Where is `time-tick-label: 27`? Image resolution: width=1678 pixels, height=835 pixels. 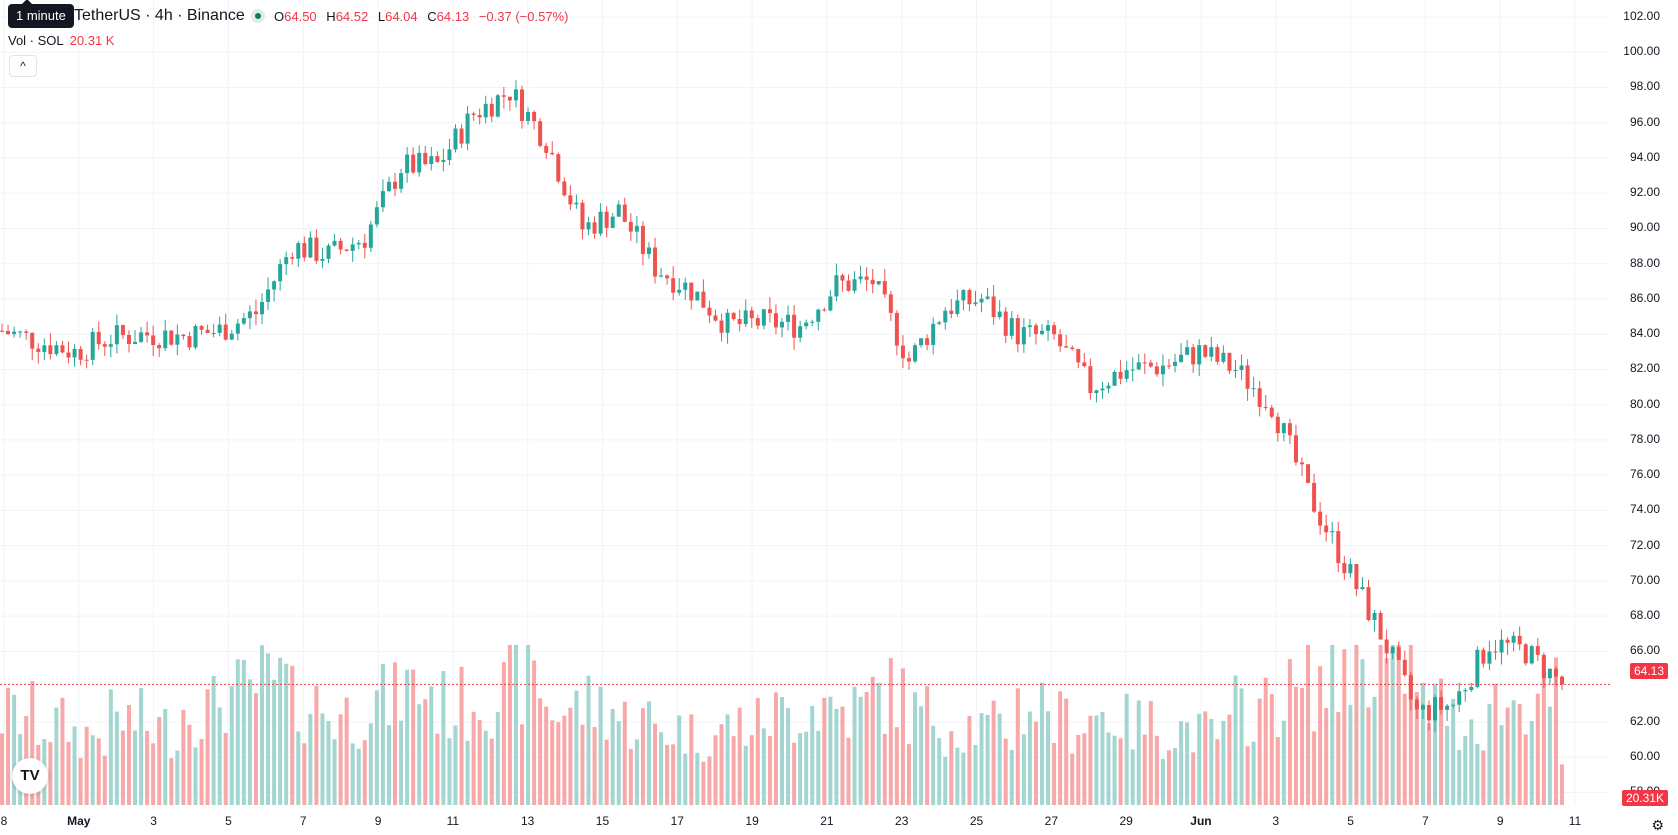 time-tick-label: 27 is located at coordinates (1051, 821).